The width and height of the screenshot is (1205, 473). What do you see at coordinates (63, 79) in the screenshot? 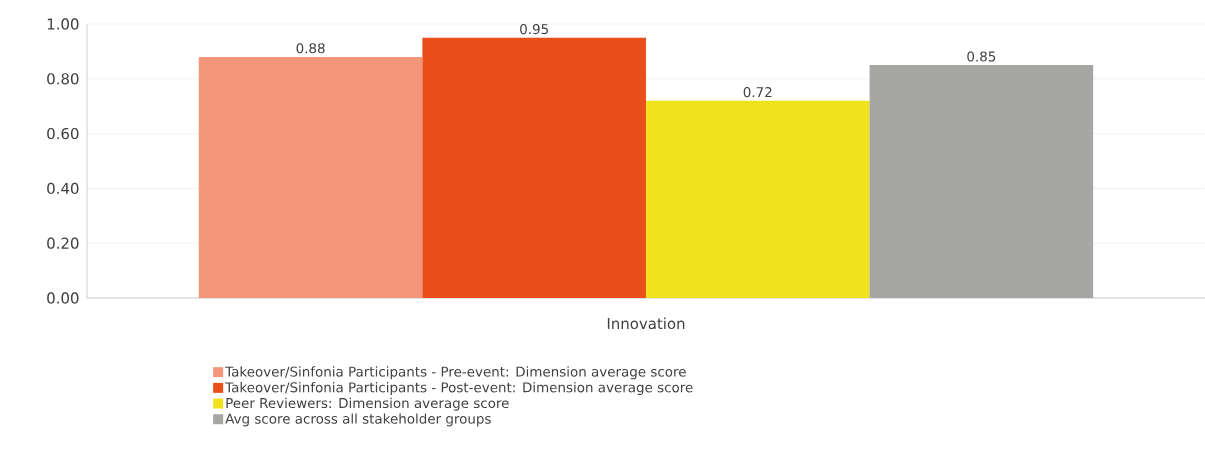
I see `y-tick-label: 0.80` at bounding box center [63, 79].